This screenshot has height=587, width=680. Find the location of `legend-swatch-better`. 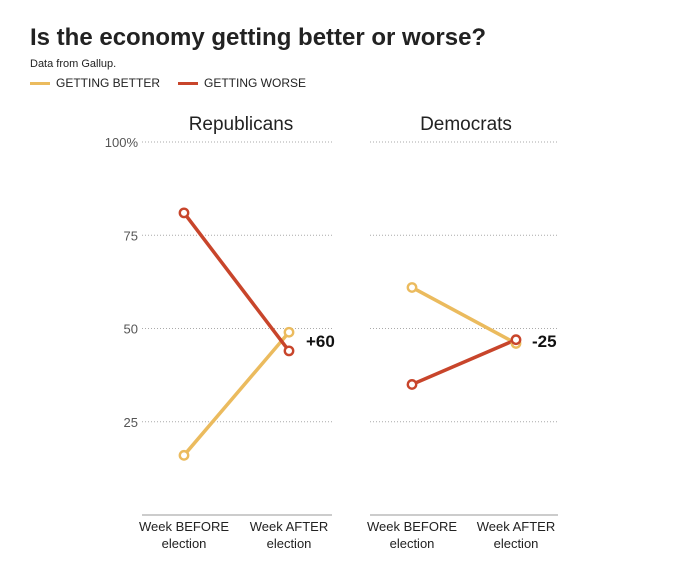

legend-swatch-better is located at coordinates (40, 83).